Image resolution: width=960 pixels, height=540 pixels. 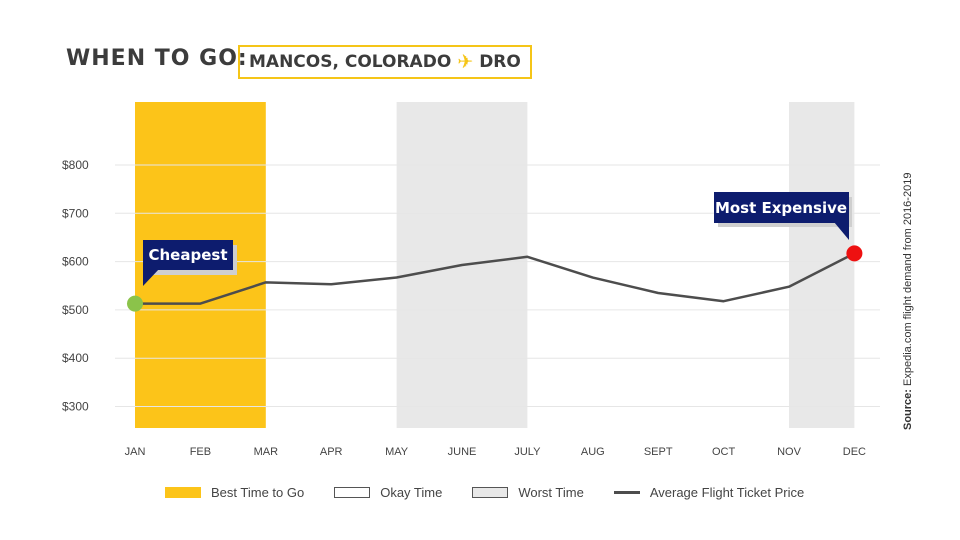 I want to click on expensive-marker, so click(x=854, y=253).